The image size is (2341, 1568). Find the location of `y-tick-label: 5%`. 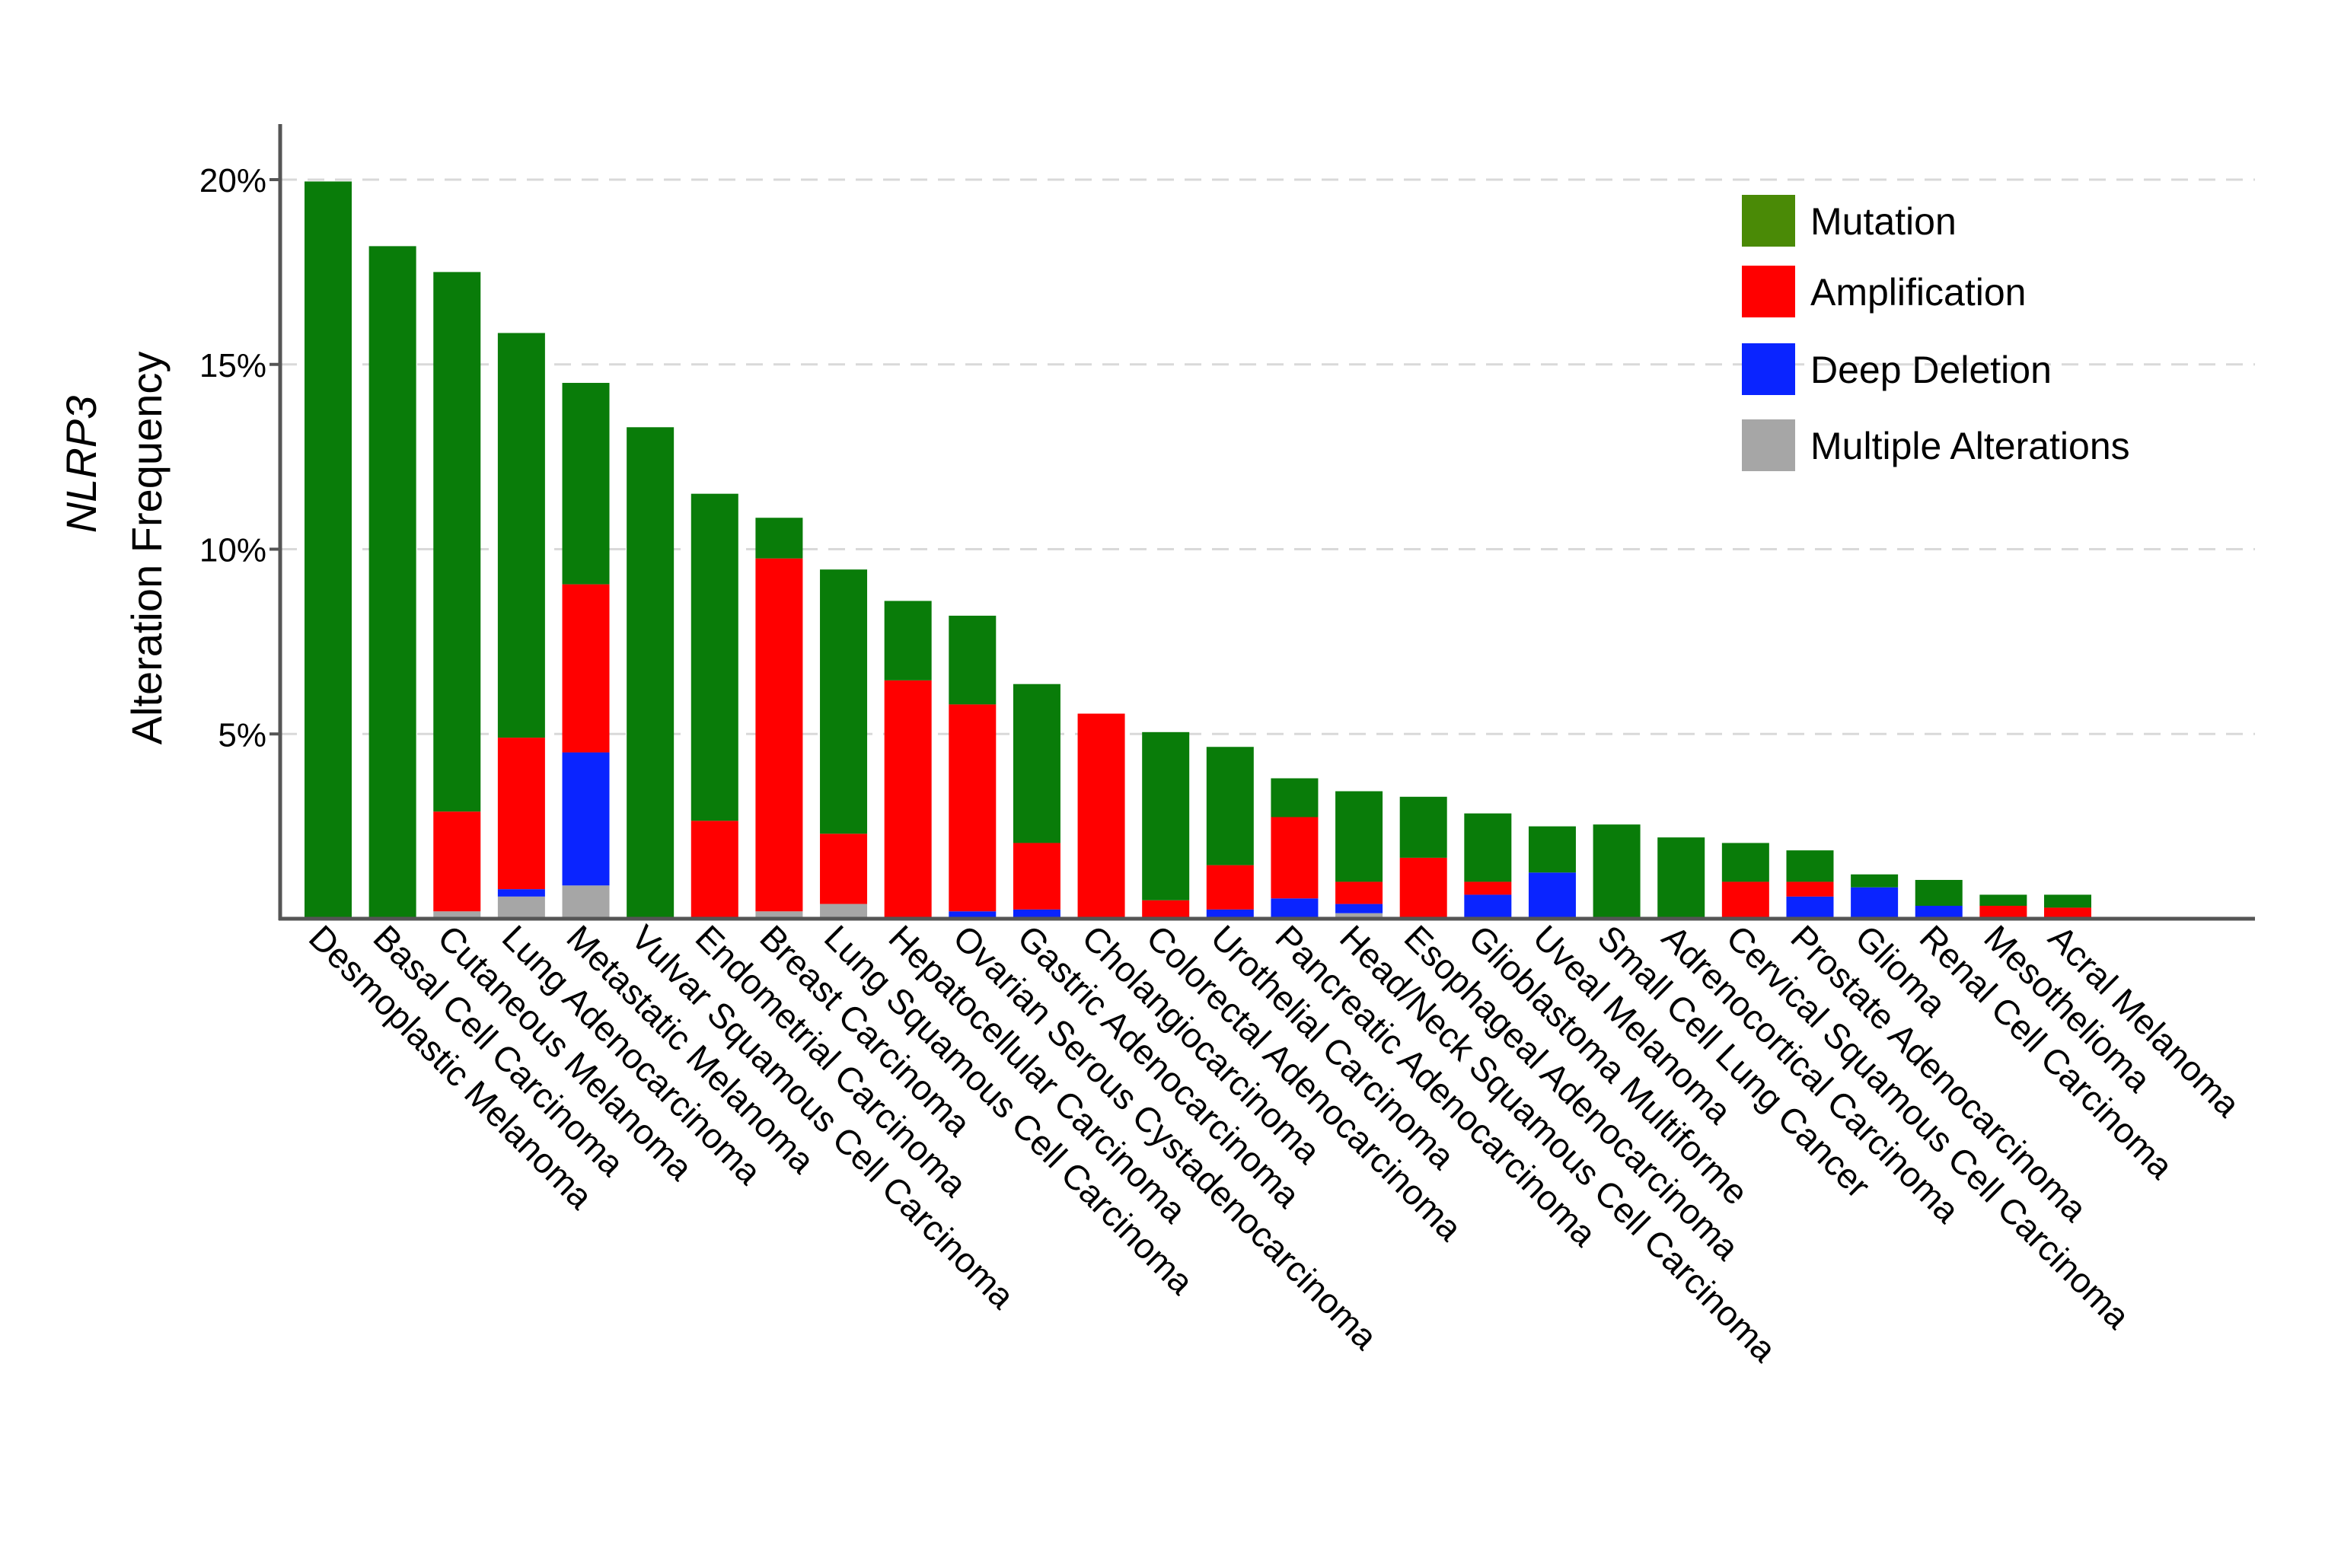

y-tick-label: 5% is located at coordinates (242, 735).